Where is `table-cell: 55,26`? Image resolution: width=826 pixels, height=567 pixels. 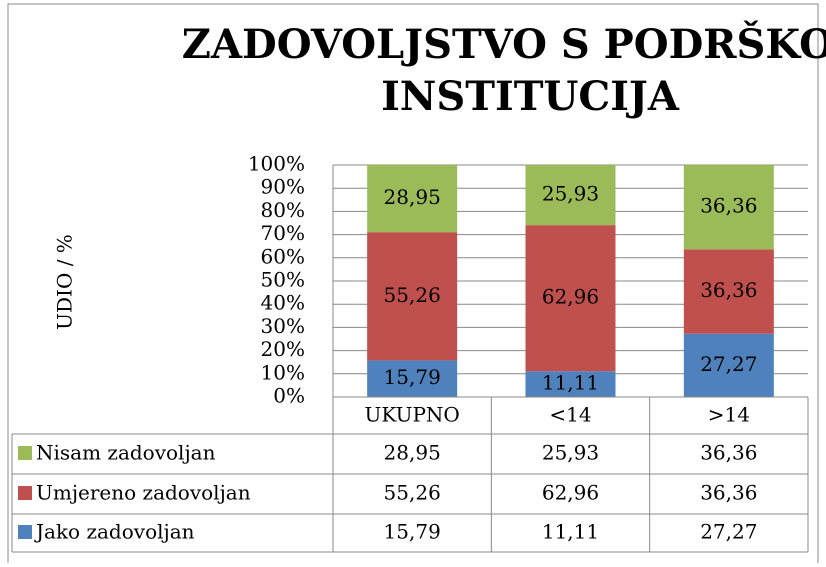
table-cell: 55,26 is located at coordinates (412, 493).